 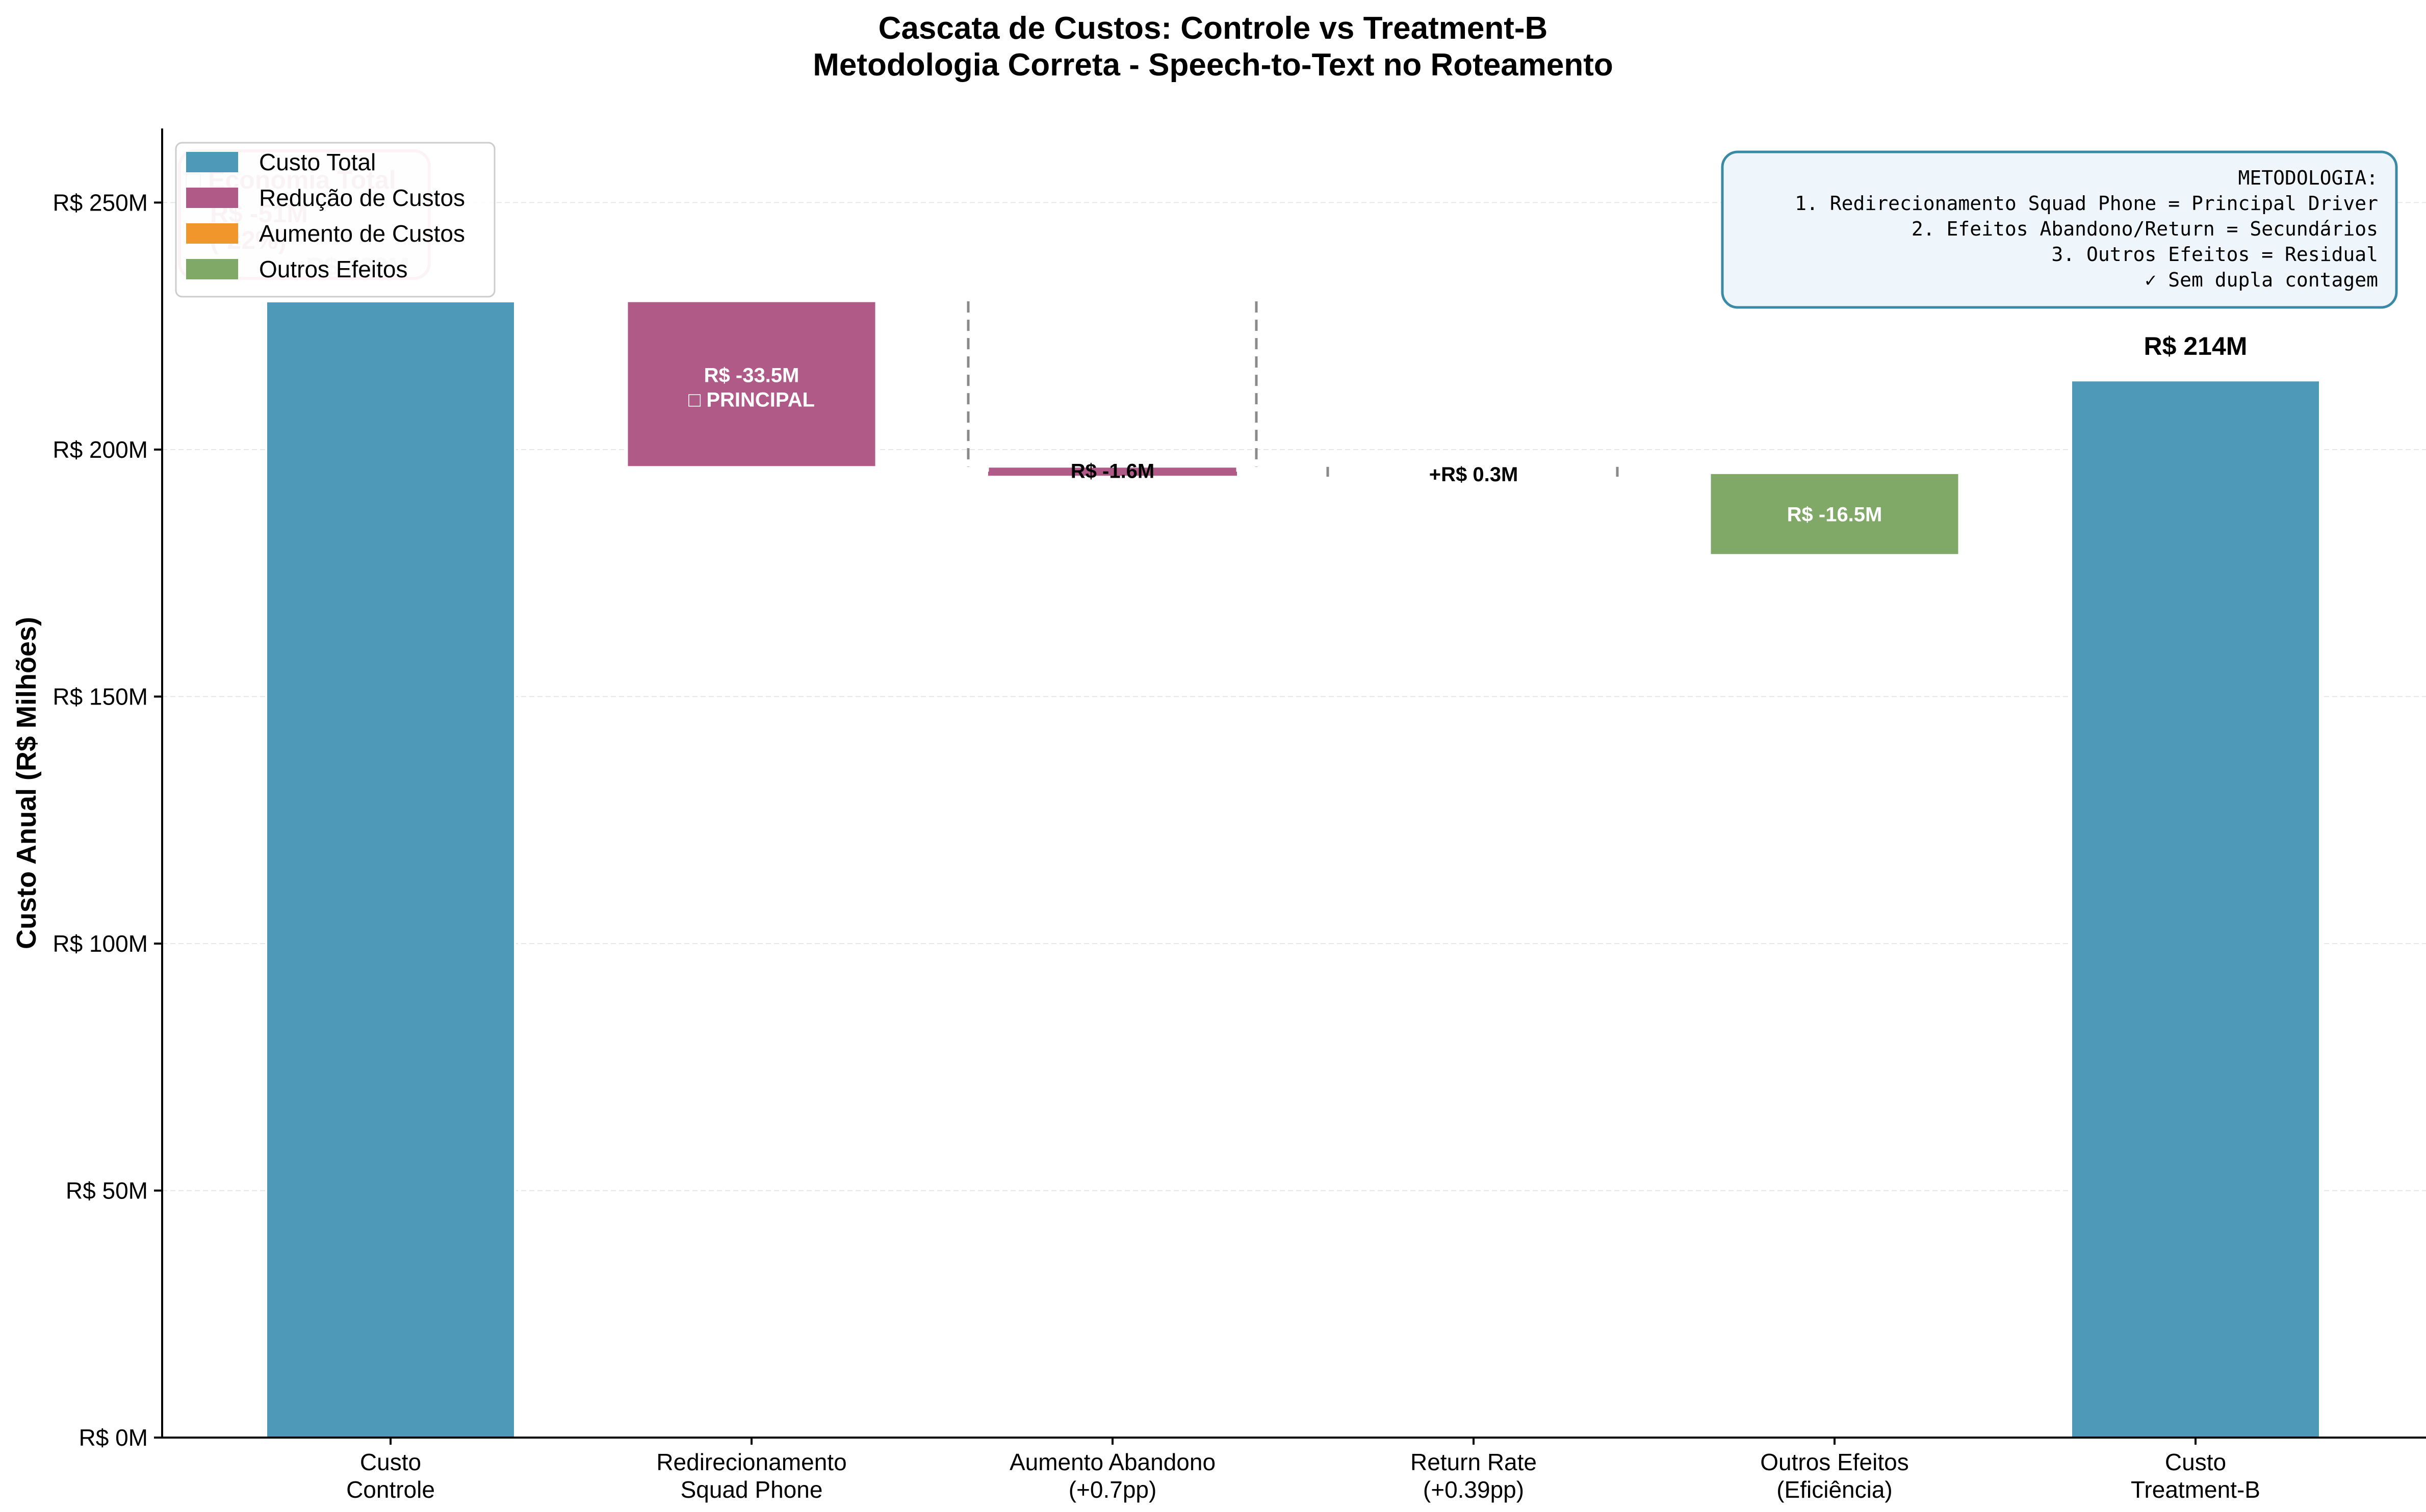 I want to click on methodology-line: ✓ Sem dupla contagem, so click(x=2261, y=280).